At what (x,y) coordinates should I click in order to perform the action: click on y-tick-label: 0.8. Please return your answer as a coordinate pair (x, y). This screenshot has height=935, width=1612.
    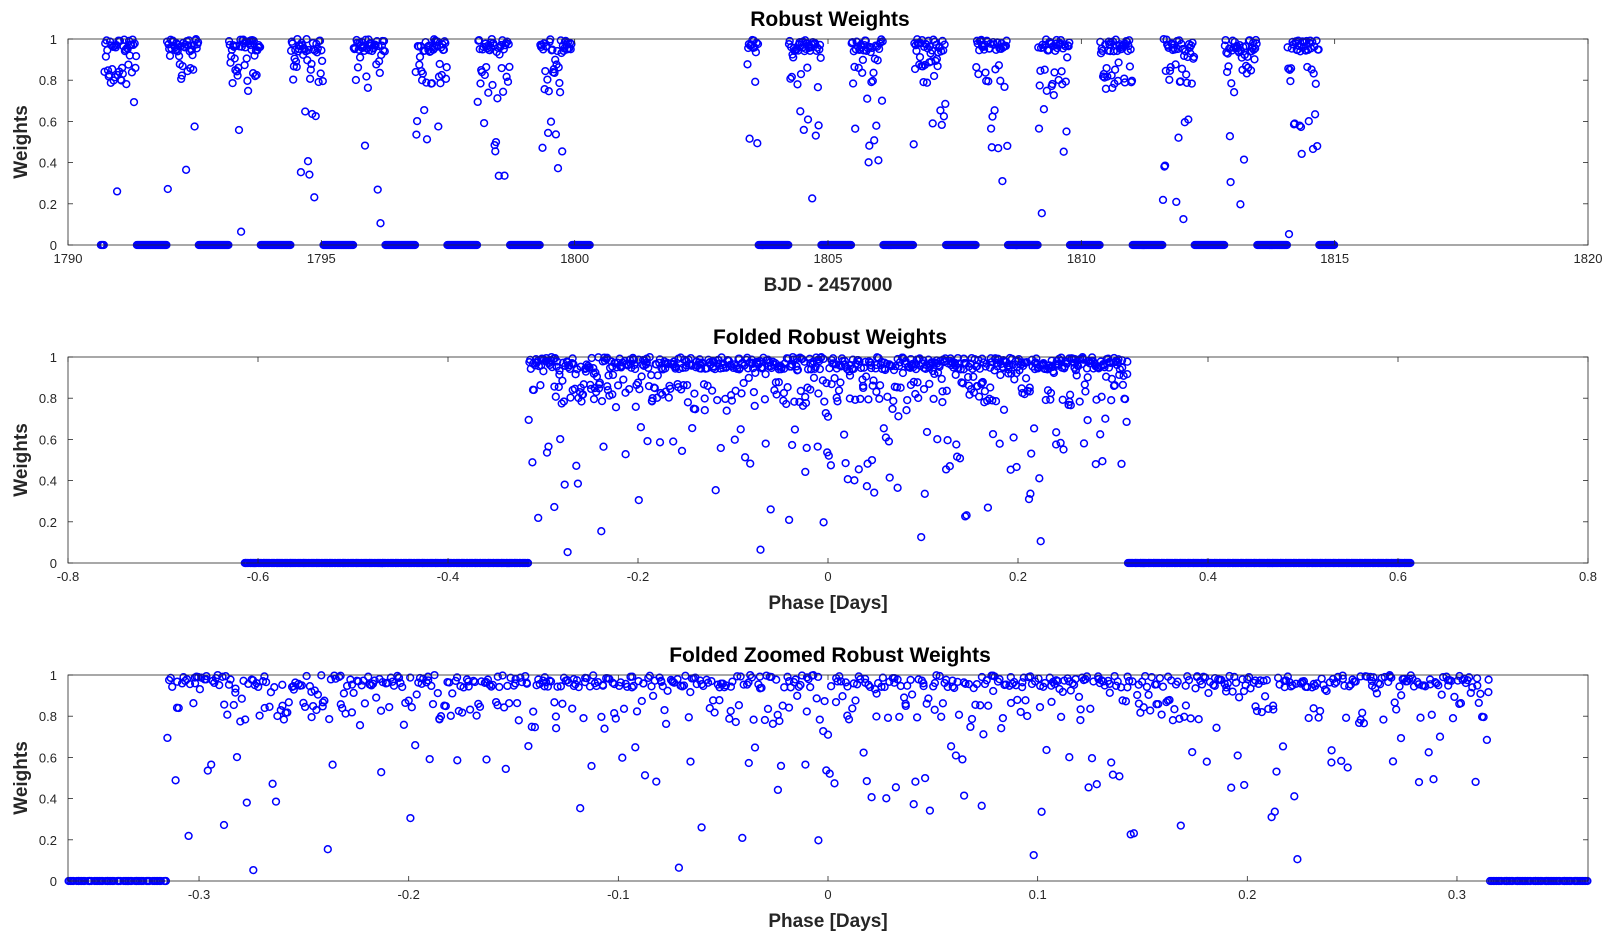
    Looking at the image, I should click on (48, 80).